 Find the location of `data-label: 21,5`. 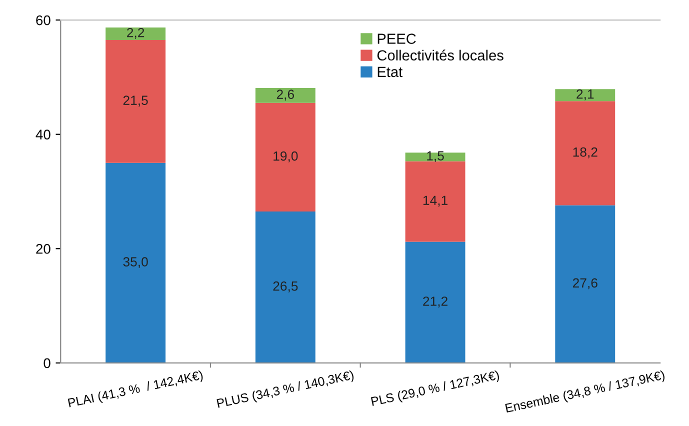

data-label: 21,5 is located at coordinates (135, 101).